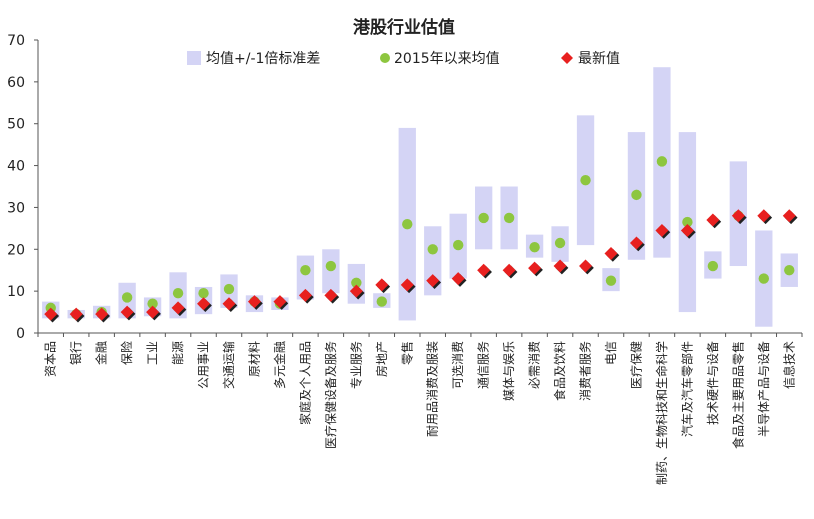 The image size is (814, 519). I want to click on category-label: 保险, so click(126, 353).